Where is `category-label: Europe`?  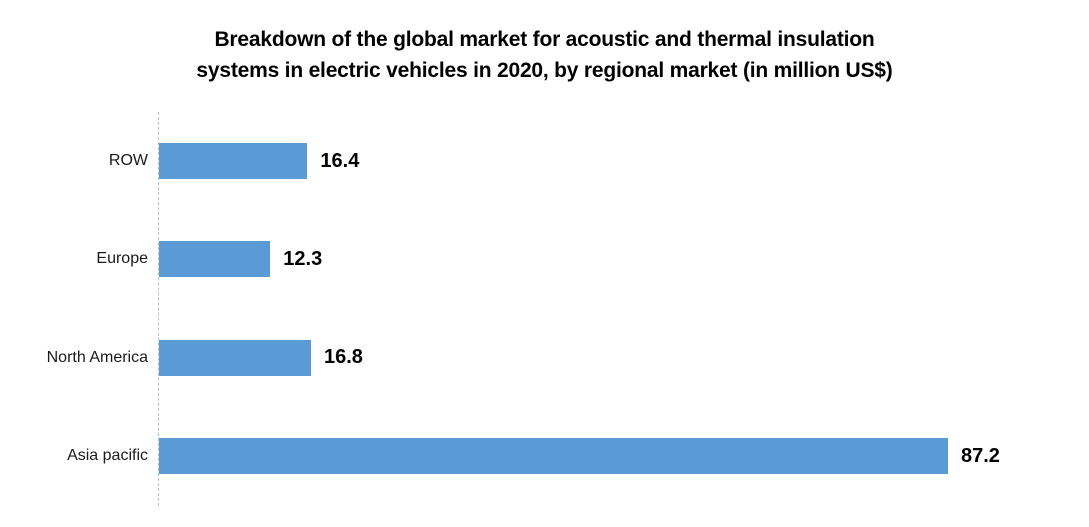 category-label: Europe is located at coordinates (122, 259).